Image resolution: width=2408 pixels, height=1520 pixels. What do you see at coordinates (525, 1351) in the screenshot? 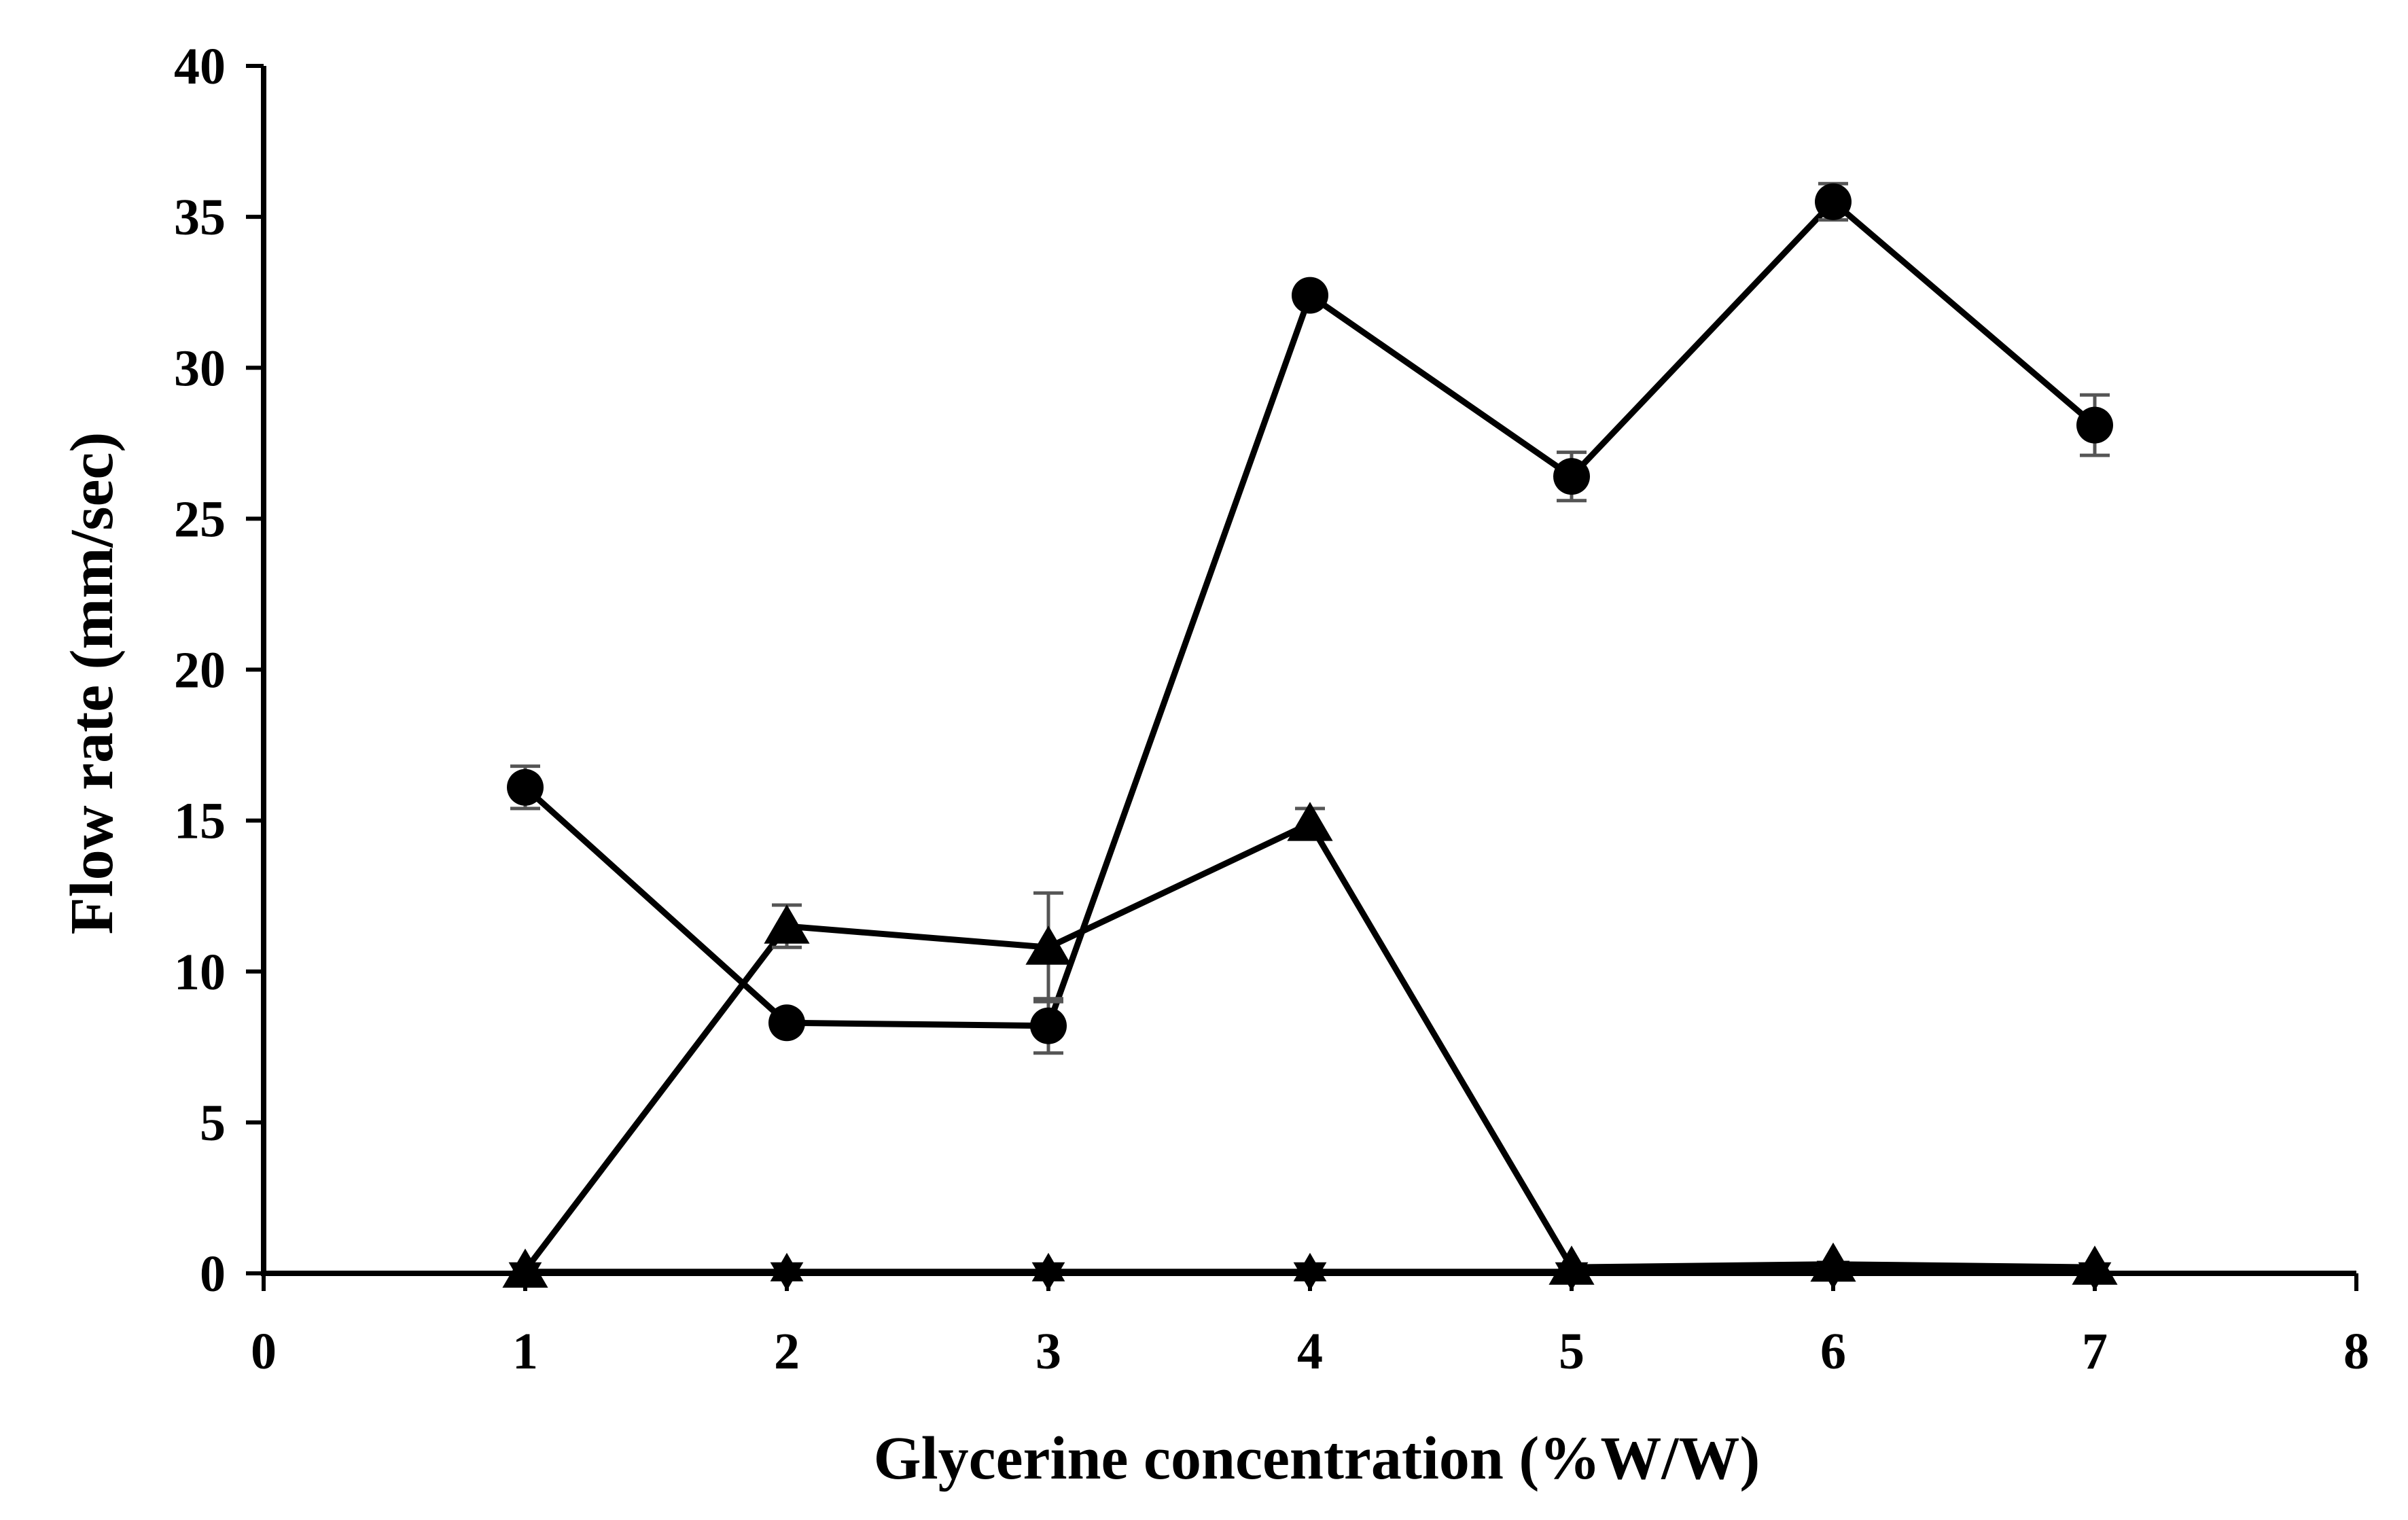
I see `x-tick-label: 1` at bounding box center [525, 1351].